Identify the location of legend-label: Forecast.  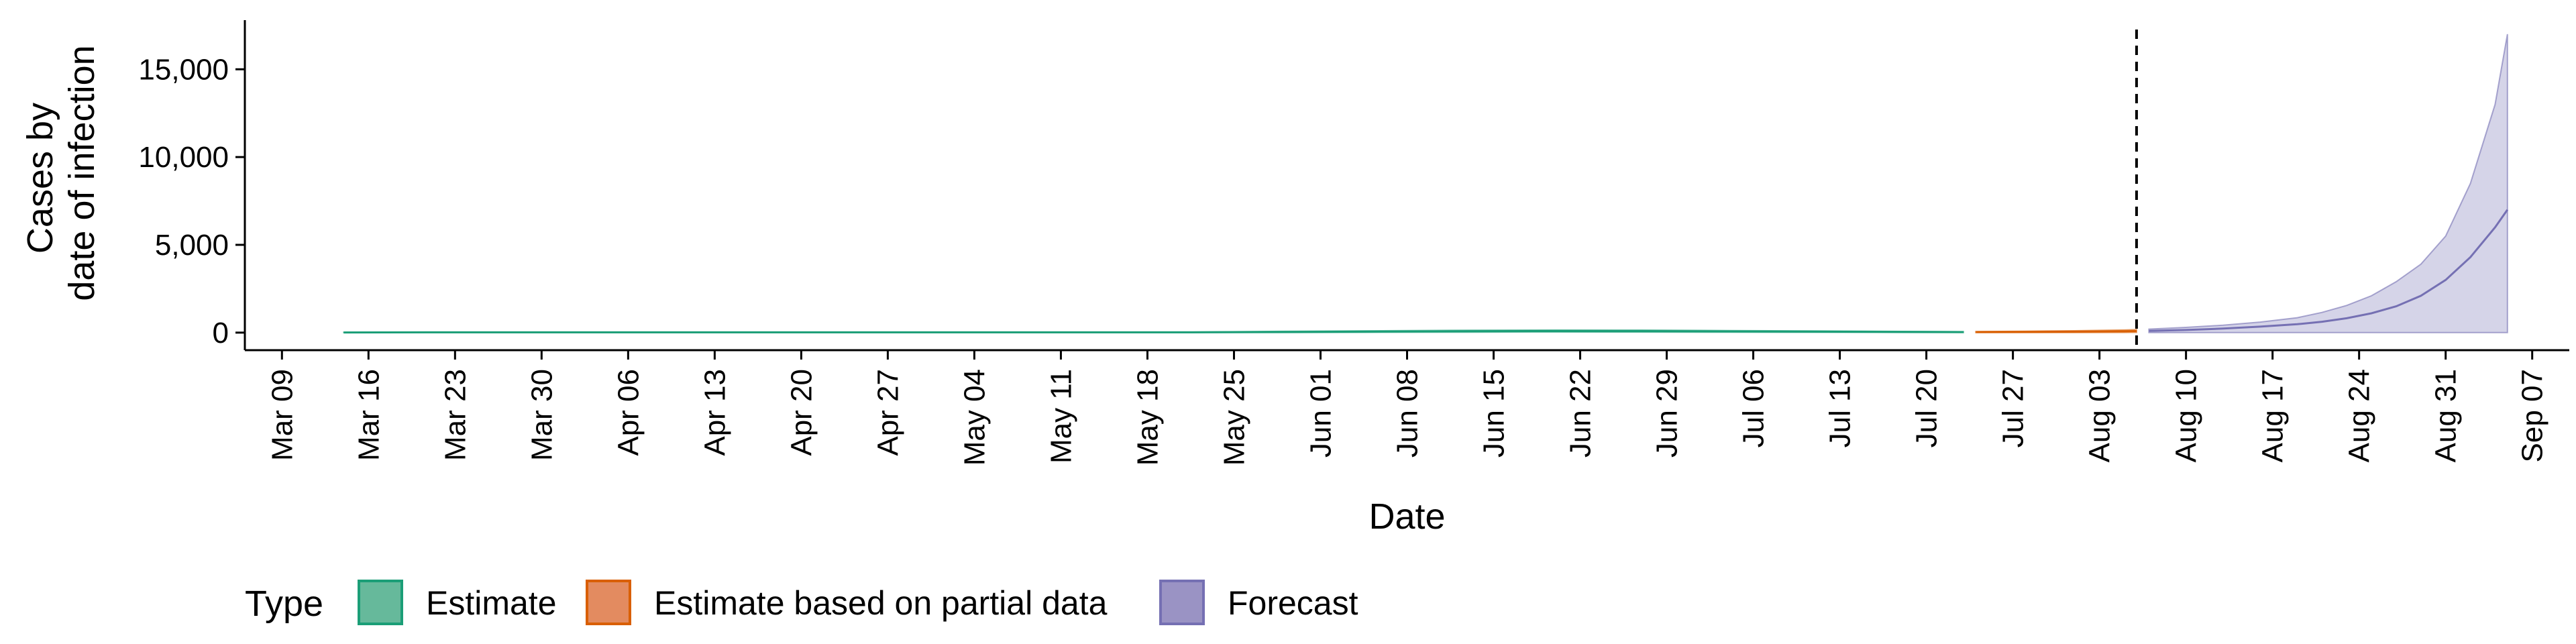
(1293, 603).